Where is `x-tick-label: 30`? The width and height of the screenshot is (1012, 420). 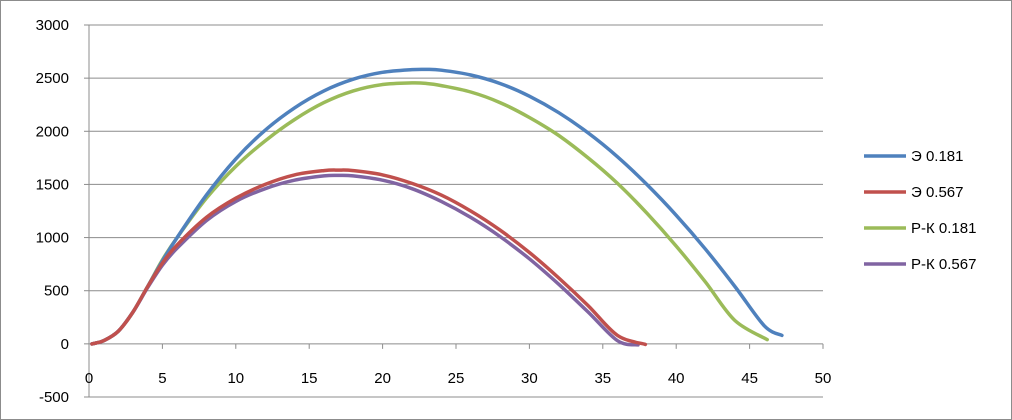
x-tick-label: 30 is located at coordinates (529, 378).